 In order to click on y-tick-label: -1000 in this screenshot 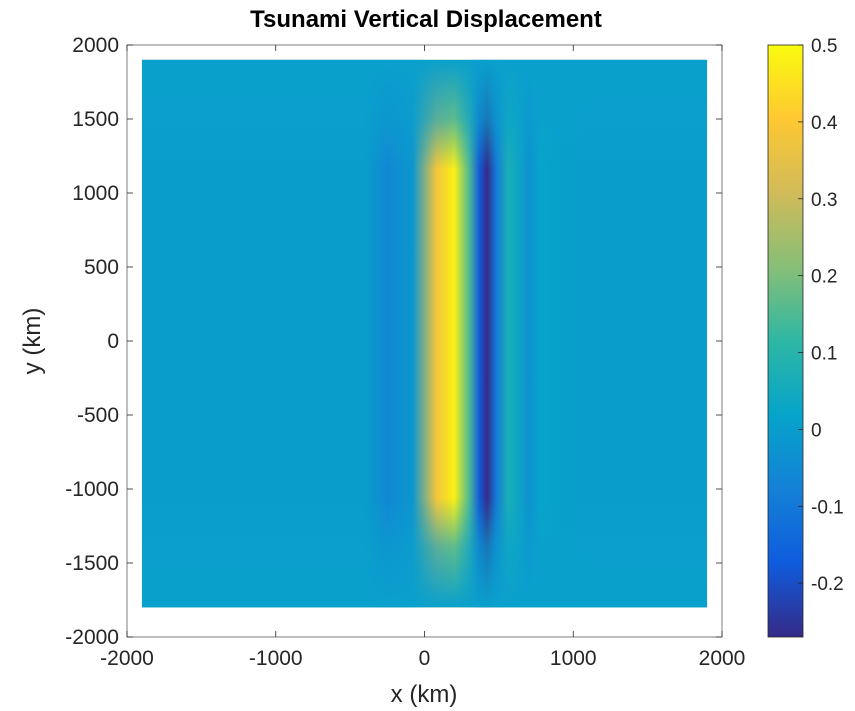, I will do `click(92, 489)`.